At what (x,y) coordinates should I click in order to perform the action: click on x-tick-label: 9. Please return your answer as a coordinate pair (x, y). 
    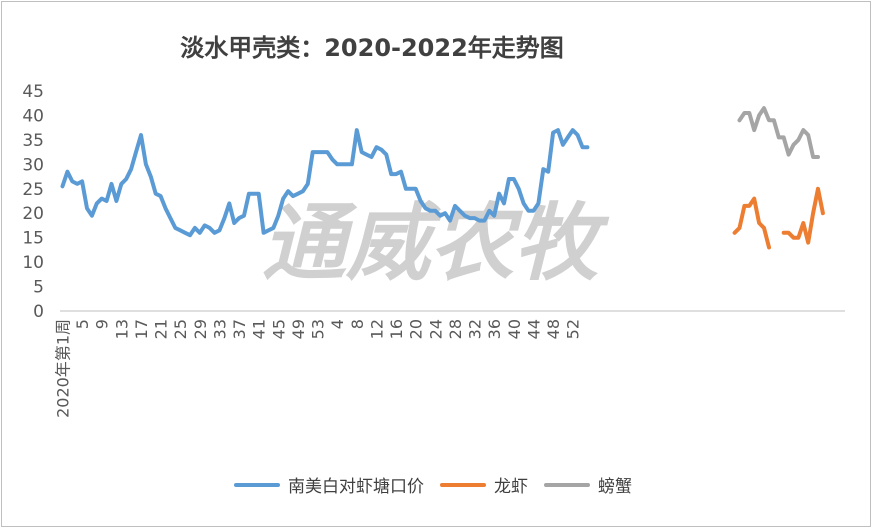
    Looking at the image, I should click on (102, 324).